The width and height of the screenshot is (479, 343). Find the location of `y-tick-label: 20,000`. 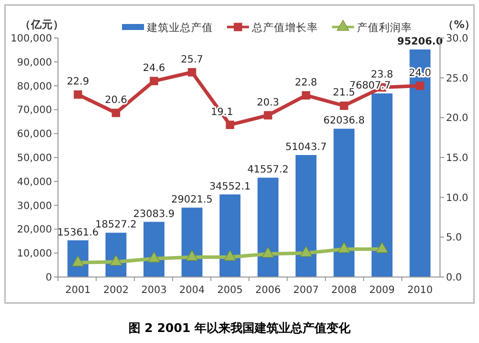

y-tick-label: 20,000 is located at coordinates (34, 230).